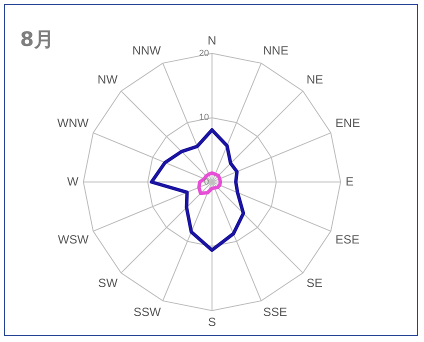  What do you see at coordinates (314, 283) in the screenshot?
I see `spoke-label: SE` at bounding box center [314, 283].